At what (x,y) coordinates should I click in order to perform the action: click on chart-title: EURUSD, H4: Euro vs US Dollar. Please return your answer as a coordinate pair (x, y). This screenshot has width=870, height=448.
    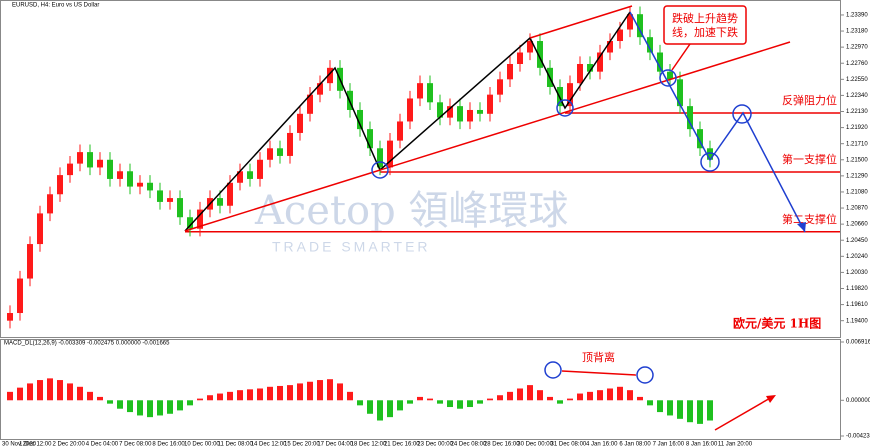
    Looking at the image, I should click on (55, 6).